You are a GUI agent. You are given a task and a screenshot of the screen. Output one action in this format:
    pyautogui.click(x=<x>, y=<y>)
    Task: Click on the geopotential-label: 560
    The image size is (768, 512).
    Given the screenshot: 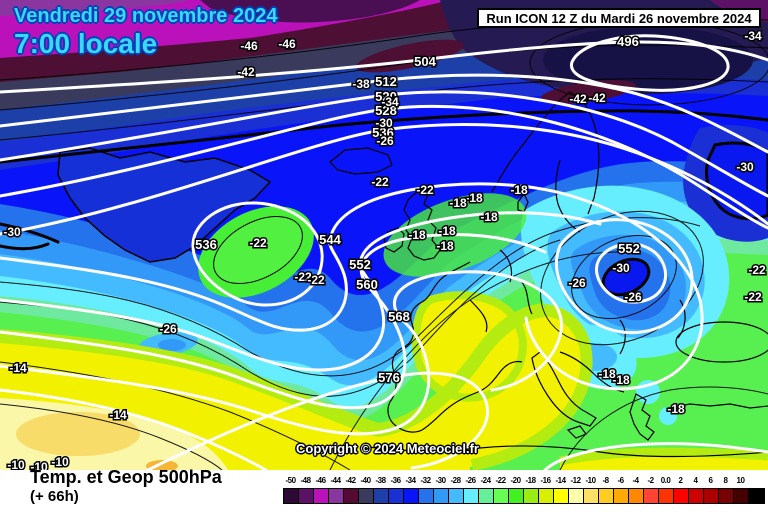 What is the action you would take?
    pyautogui.click(x=367, y=284)
    